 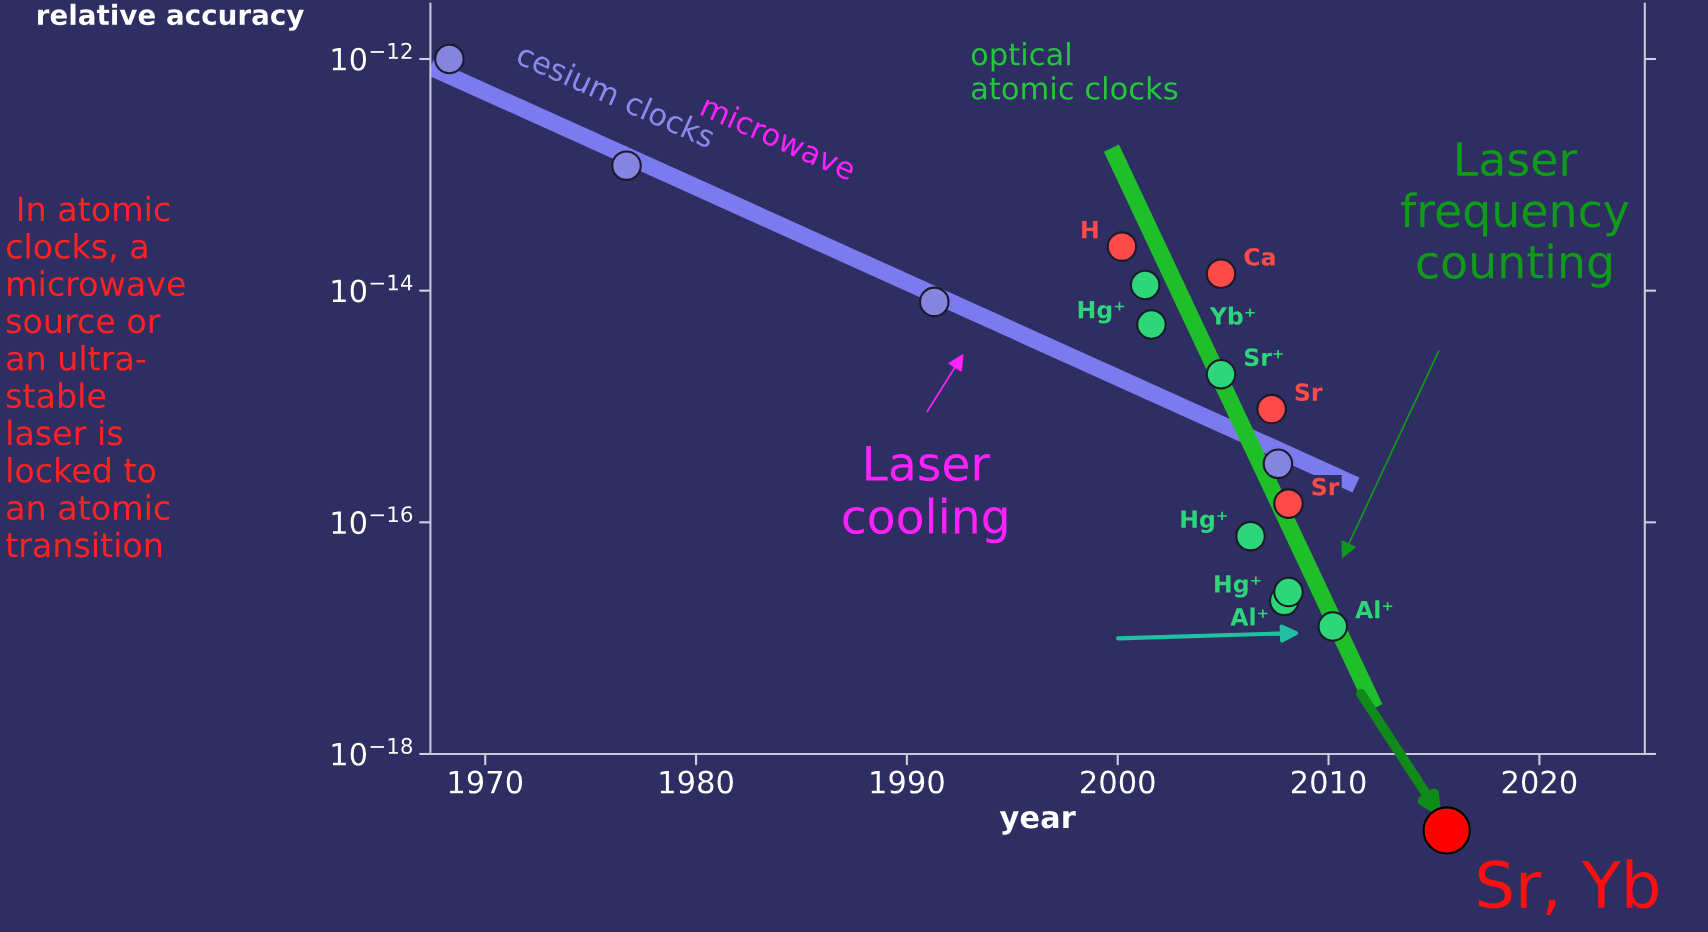 I want to click on text: In atomic clocks, a microwave source or an ultra- stable laser is locked to an atomic transition, so click(x=95, y=376).